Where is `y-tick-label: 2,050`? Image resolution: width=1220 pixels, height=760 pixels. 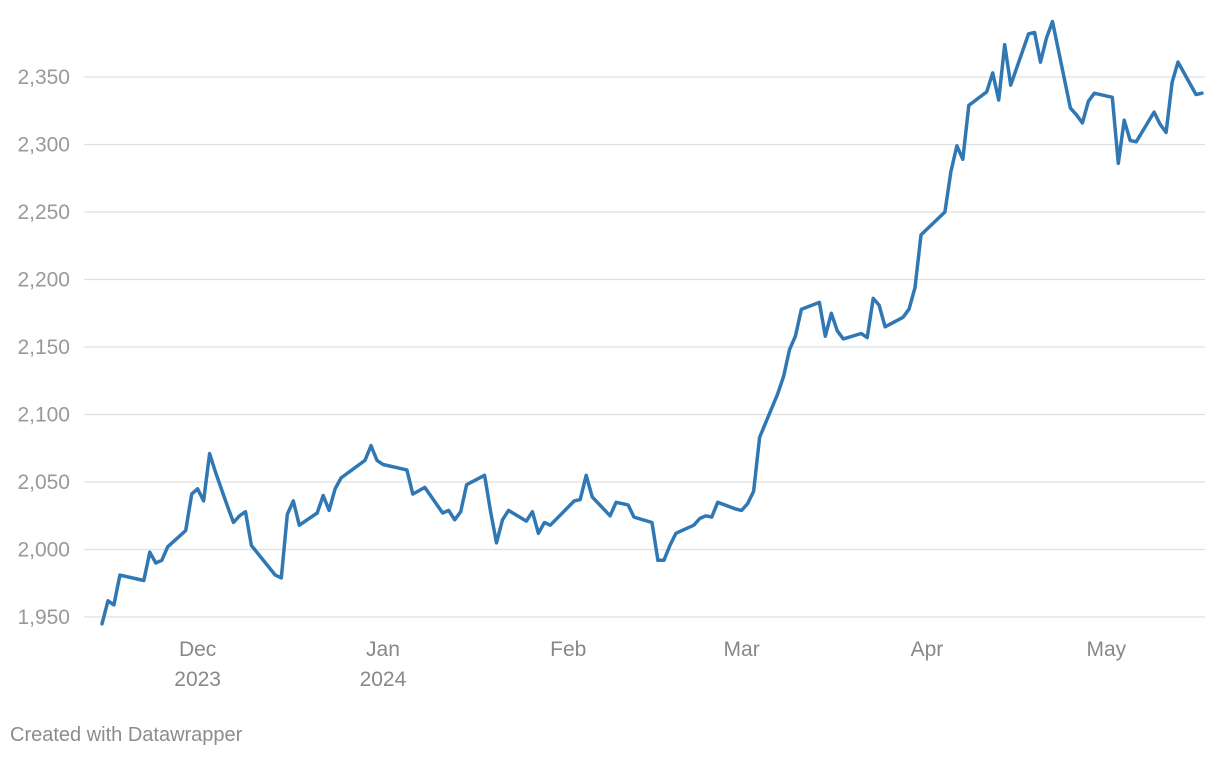 y-tick-label: 2,050 is located at coordinates (43, 482).